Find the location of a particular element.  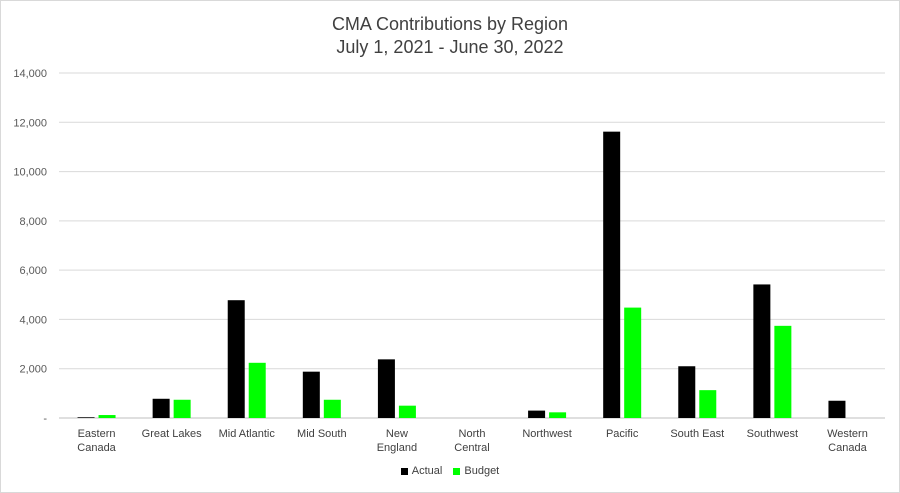

y-tick-label: 14,000 is located at coordinates (30, 74).